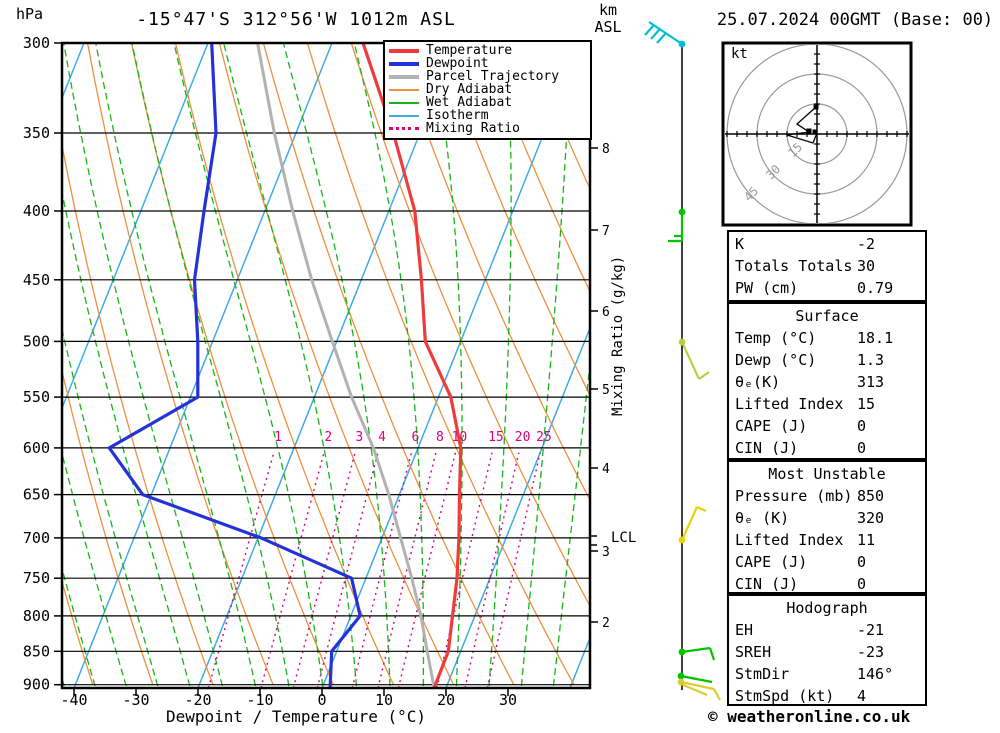 This screenshot has width=1000, height=733. I want to click on table-row: Totals Totals 30, so click(805, 266).